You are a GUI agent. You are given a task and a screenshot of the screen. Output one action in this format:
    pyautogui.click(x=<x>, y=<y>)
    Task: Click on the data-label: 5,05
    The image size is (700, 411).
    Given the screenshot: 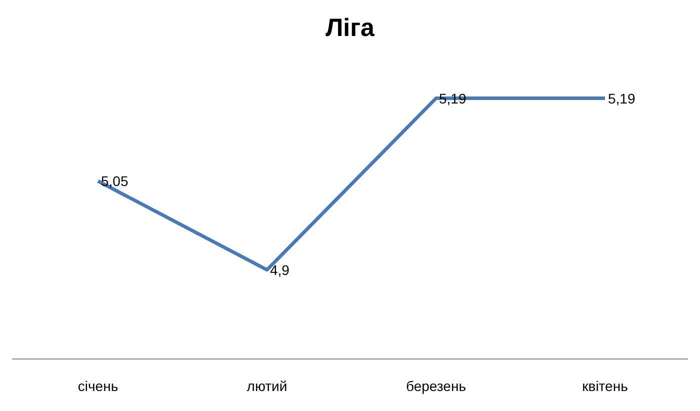 What is the action you would take?
    pyautogui.click(x=114, y=181)
    